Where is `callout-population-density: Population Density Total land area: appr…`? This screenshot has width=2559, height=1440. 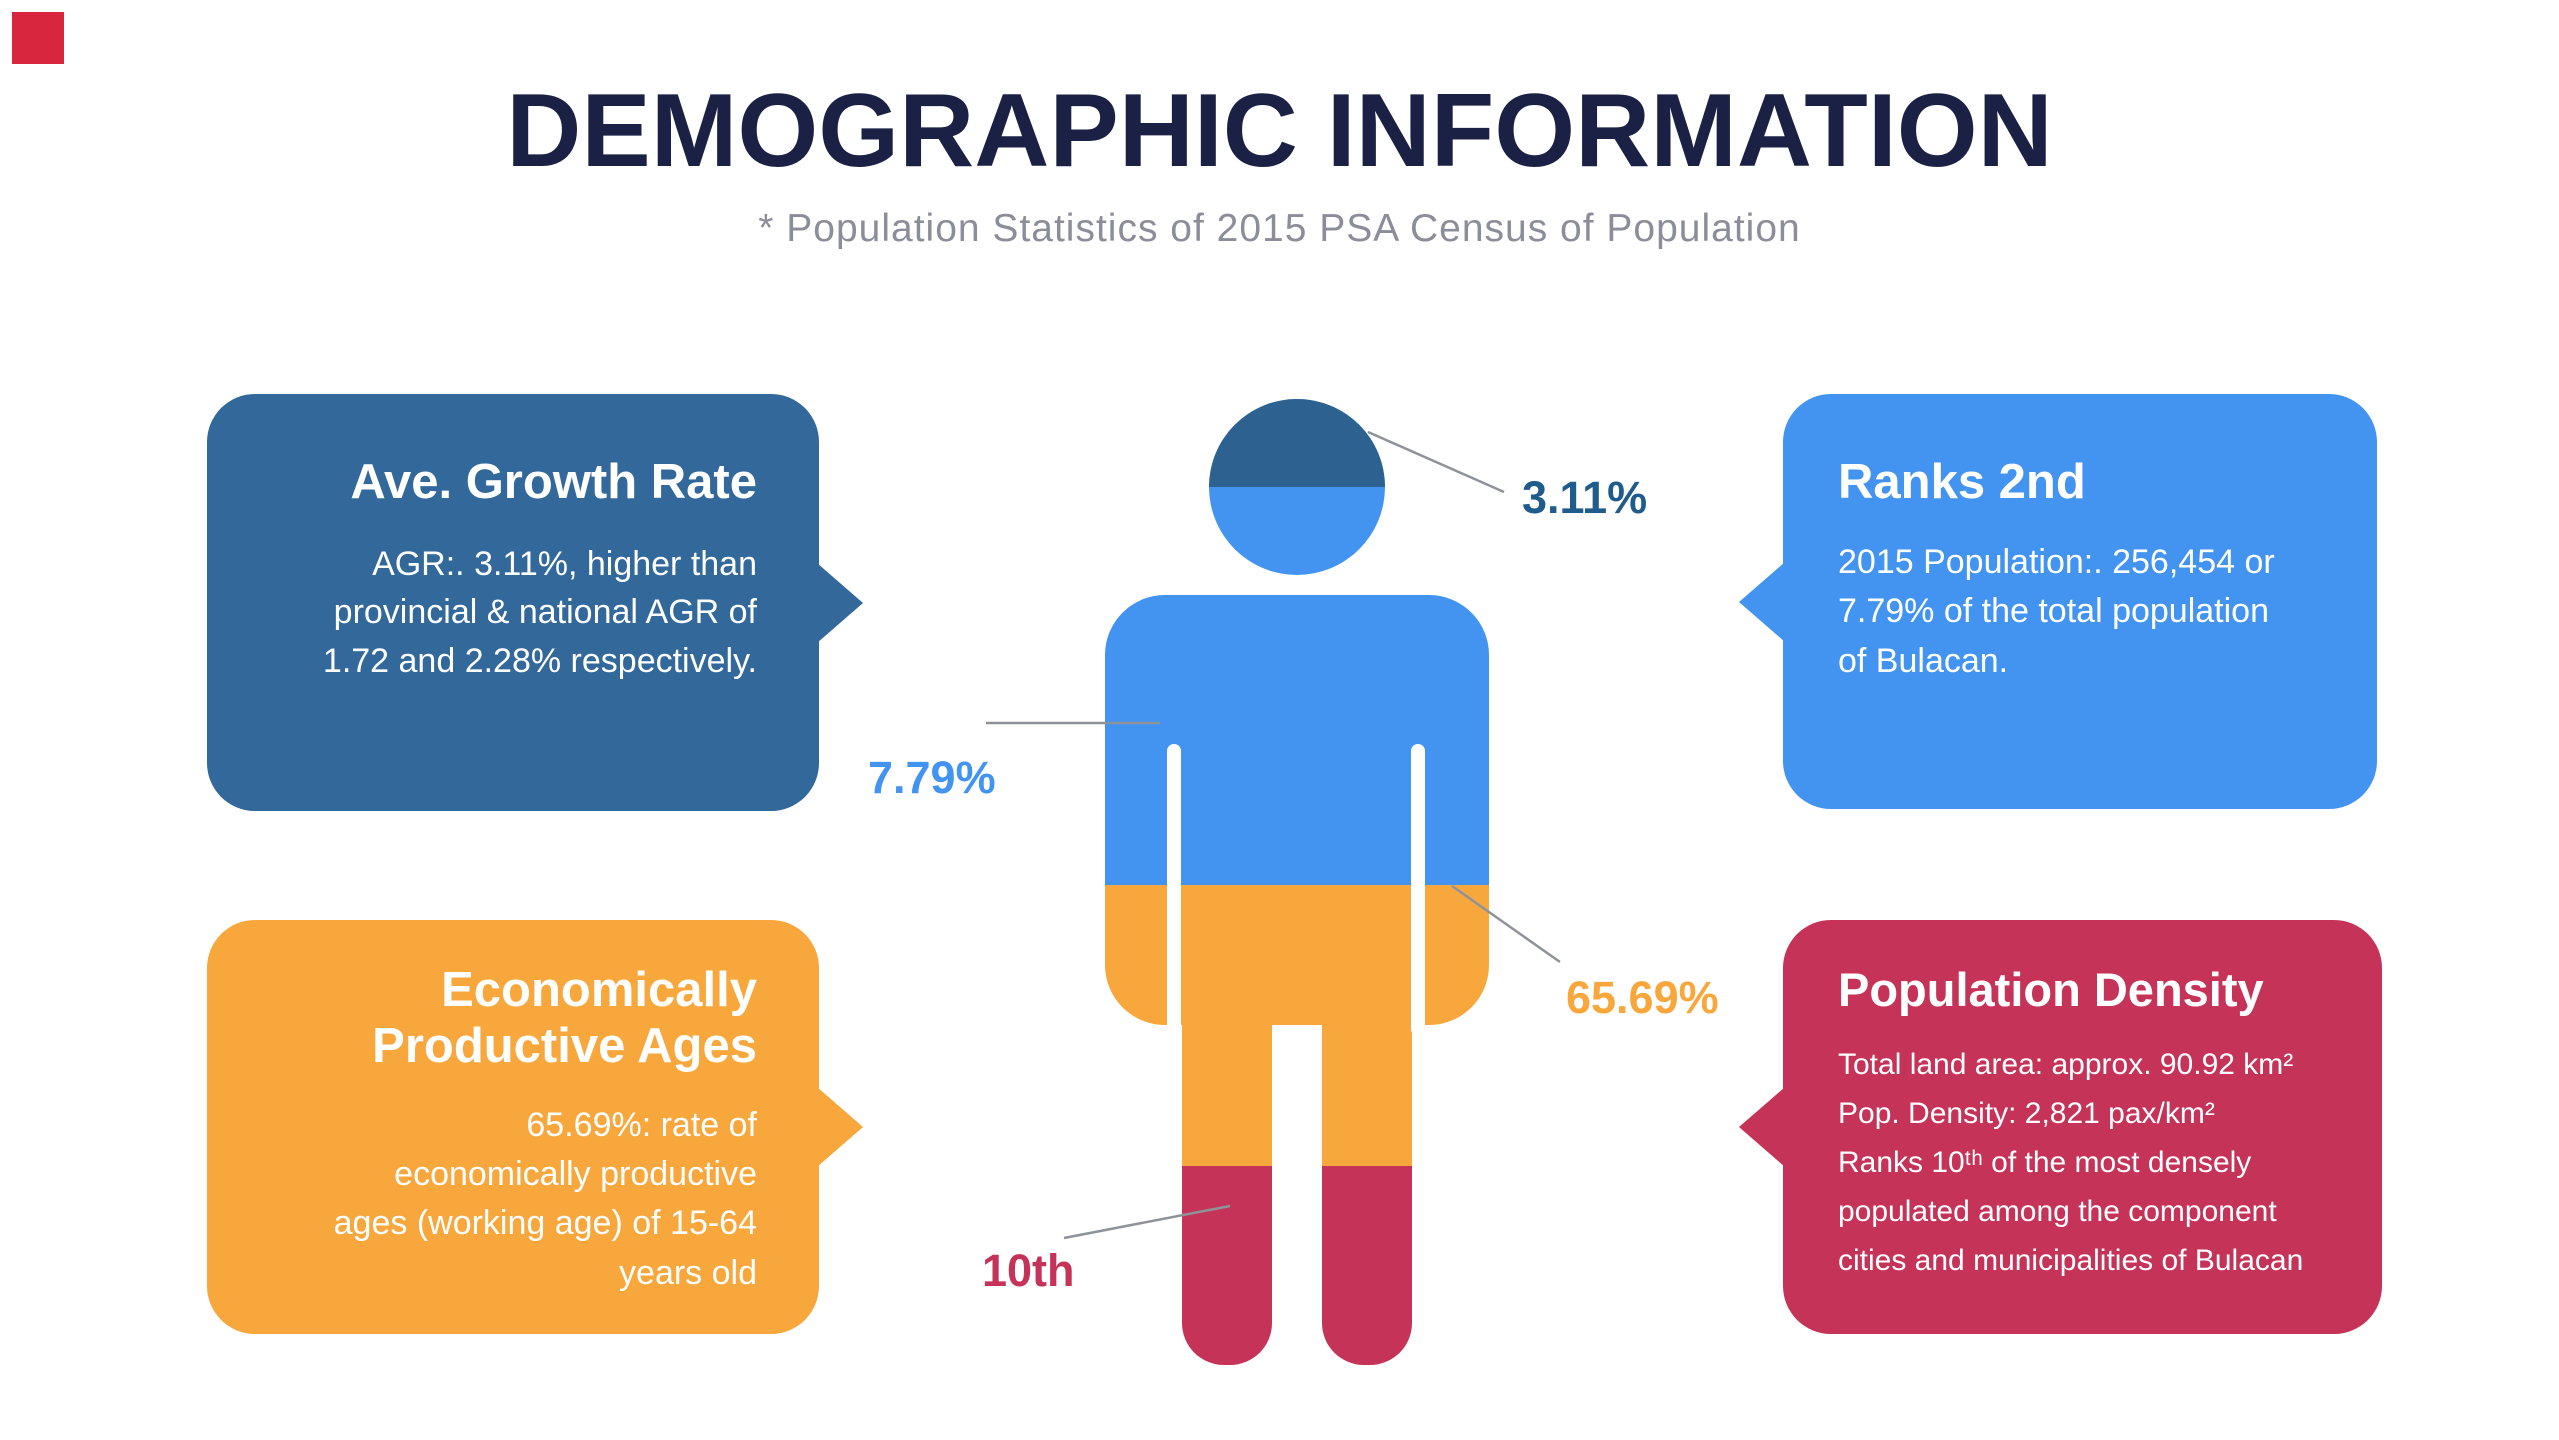 callout-population-density: Population Density Total land area: appr… is located at coordinates (2060, 1127).